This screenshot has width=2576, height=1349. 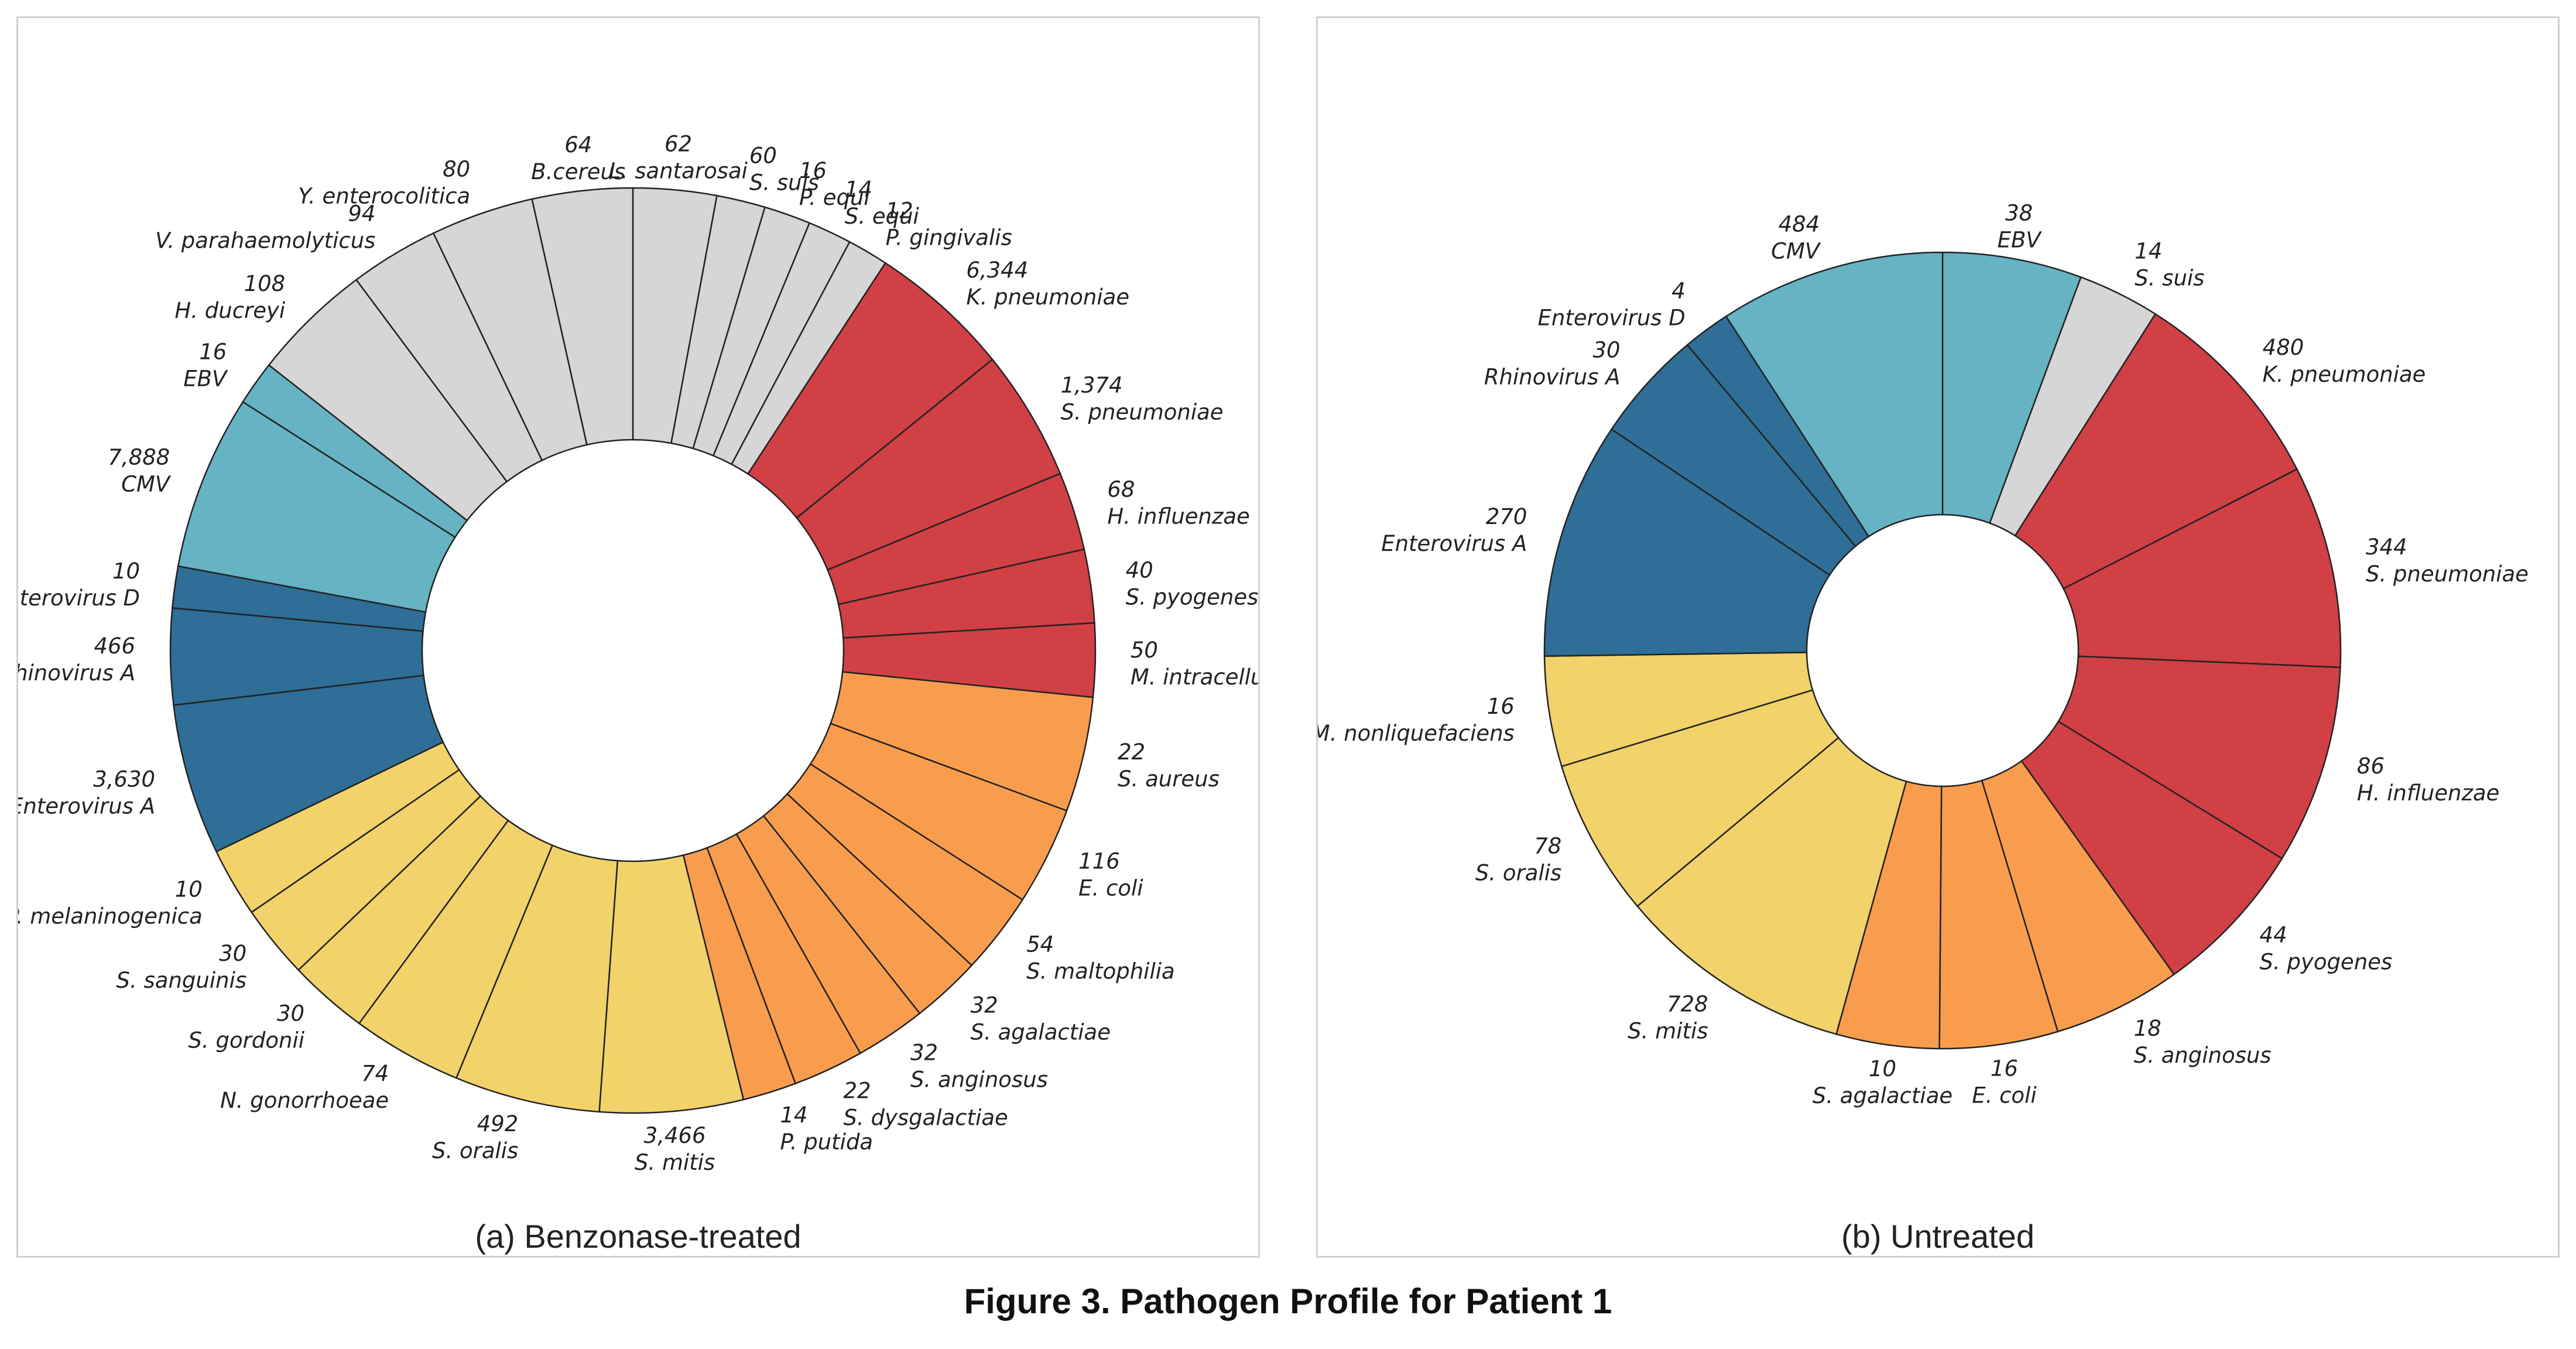 I want to click on slice-label-s-equi: 14S. equi, so click(x=882, y=203).